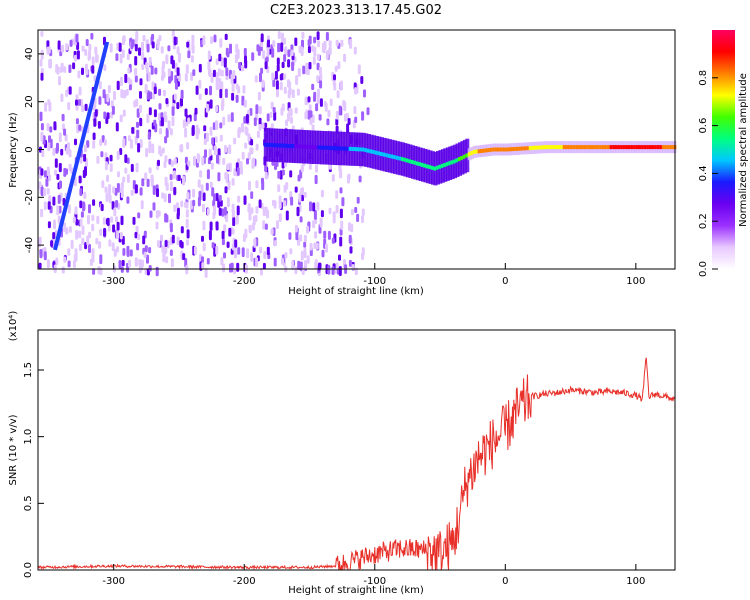  Describe the element at coordinates (34, 150) in the screenshot. I see `heatmap-yticks: -40 -20 0 20 40` at that location.